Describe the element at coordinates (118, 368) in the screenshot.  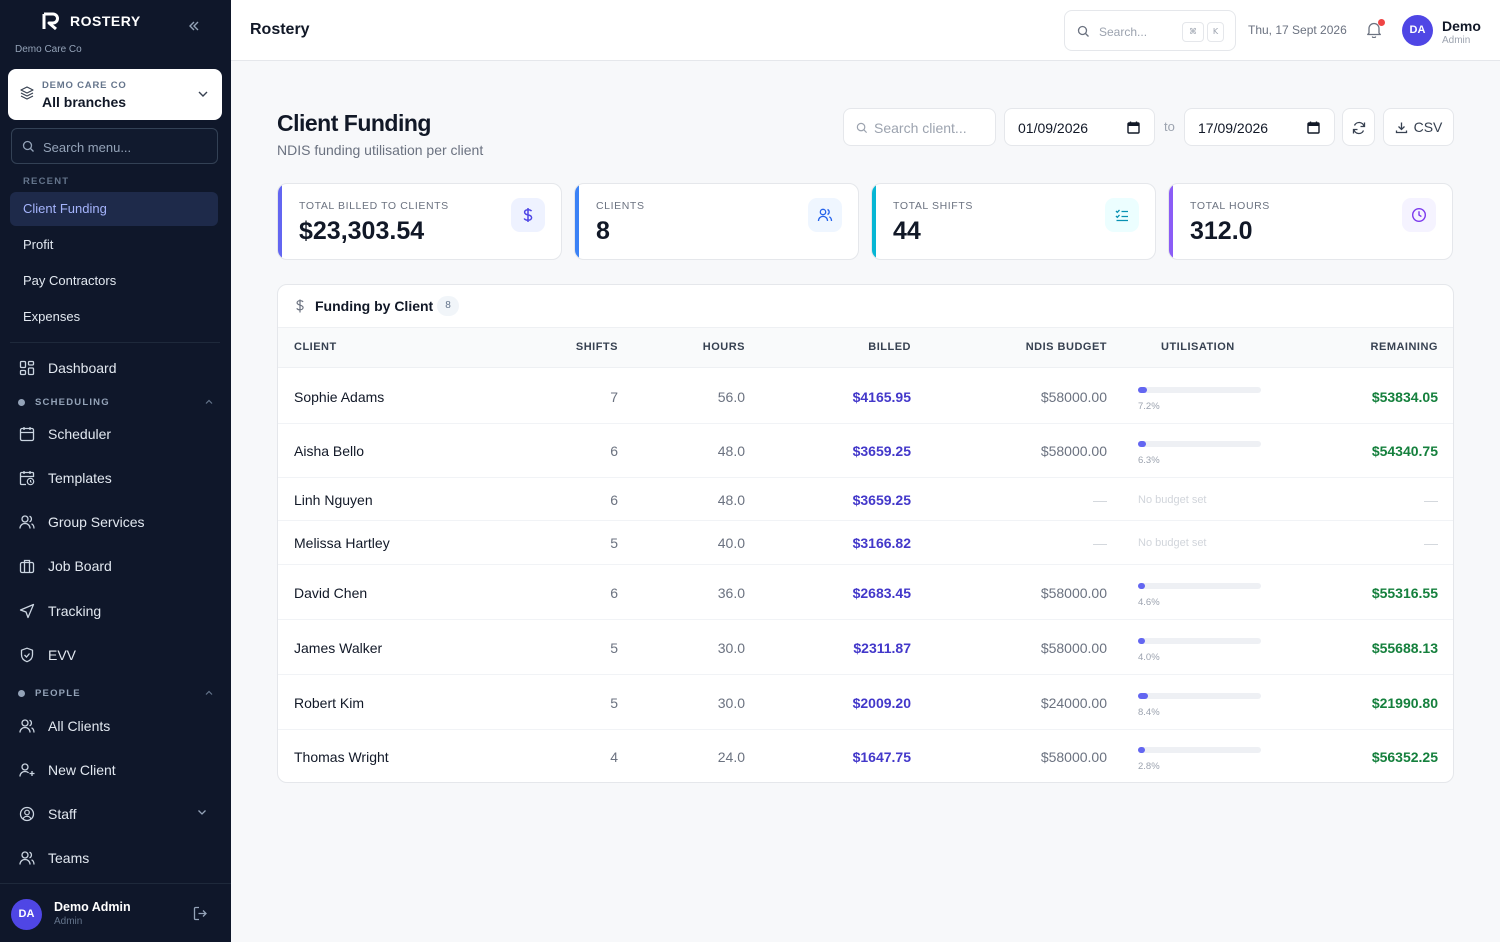
I see `nav-dashboard: Dashboard` at that location.